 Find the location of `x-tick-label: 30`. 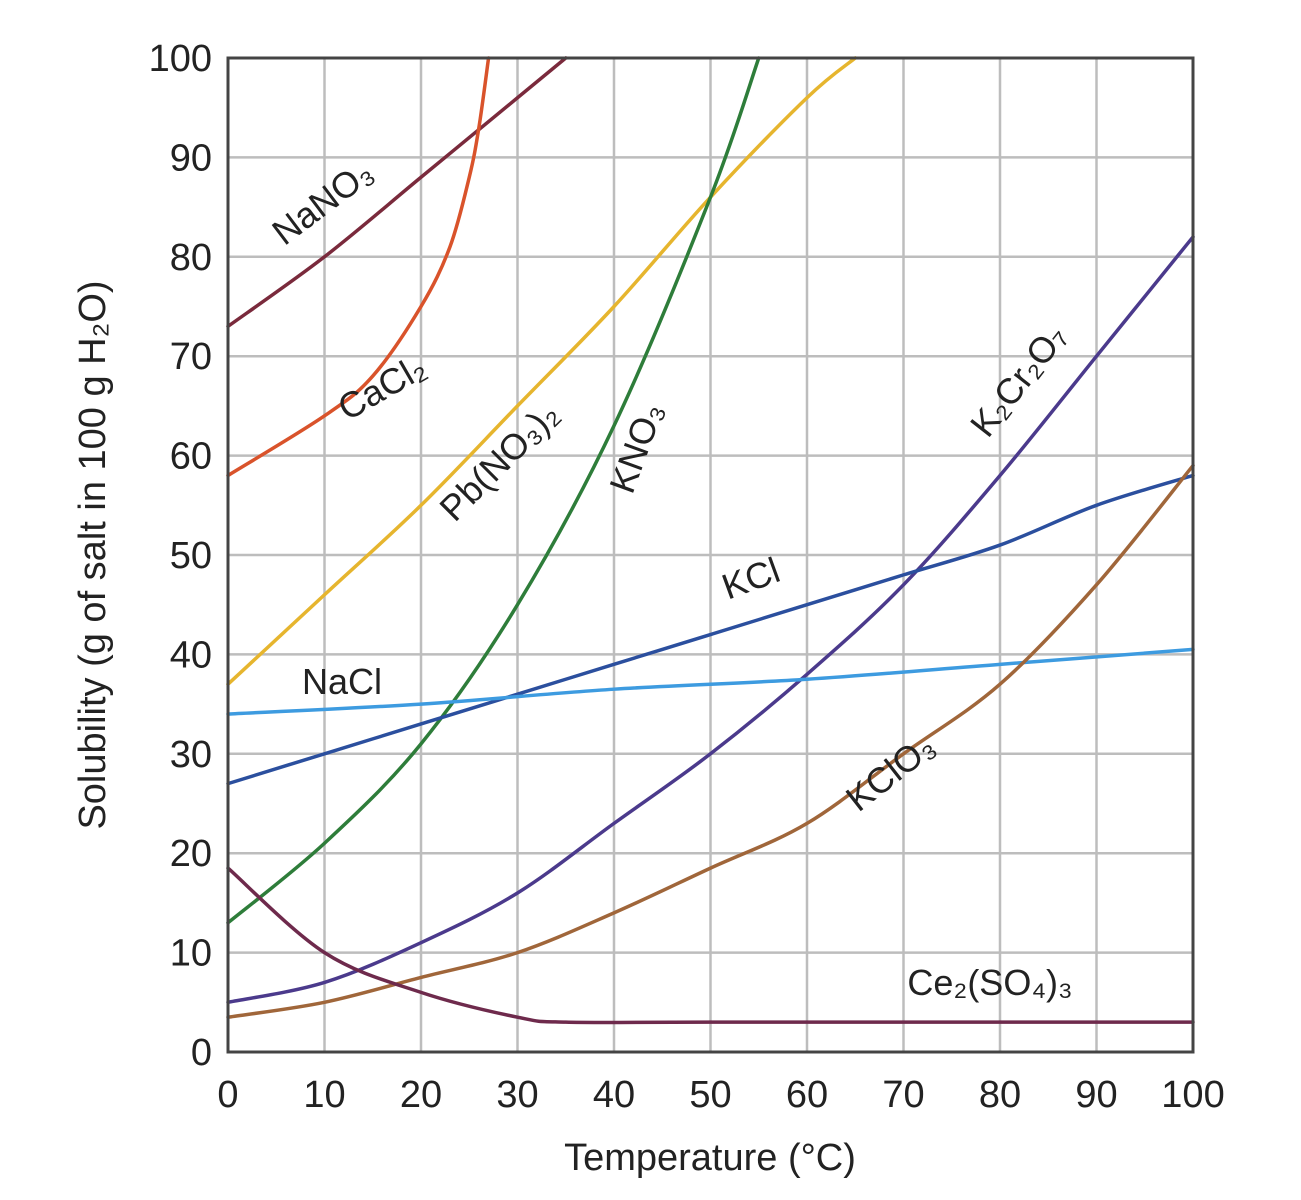

x-tick-label: 30 is located at coordinates (517, 1095).